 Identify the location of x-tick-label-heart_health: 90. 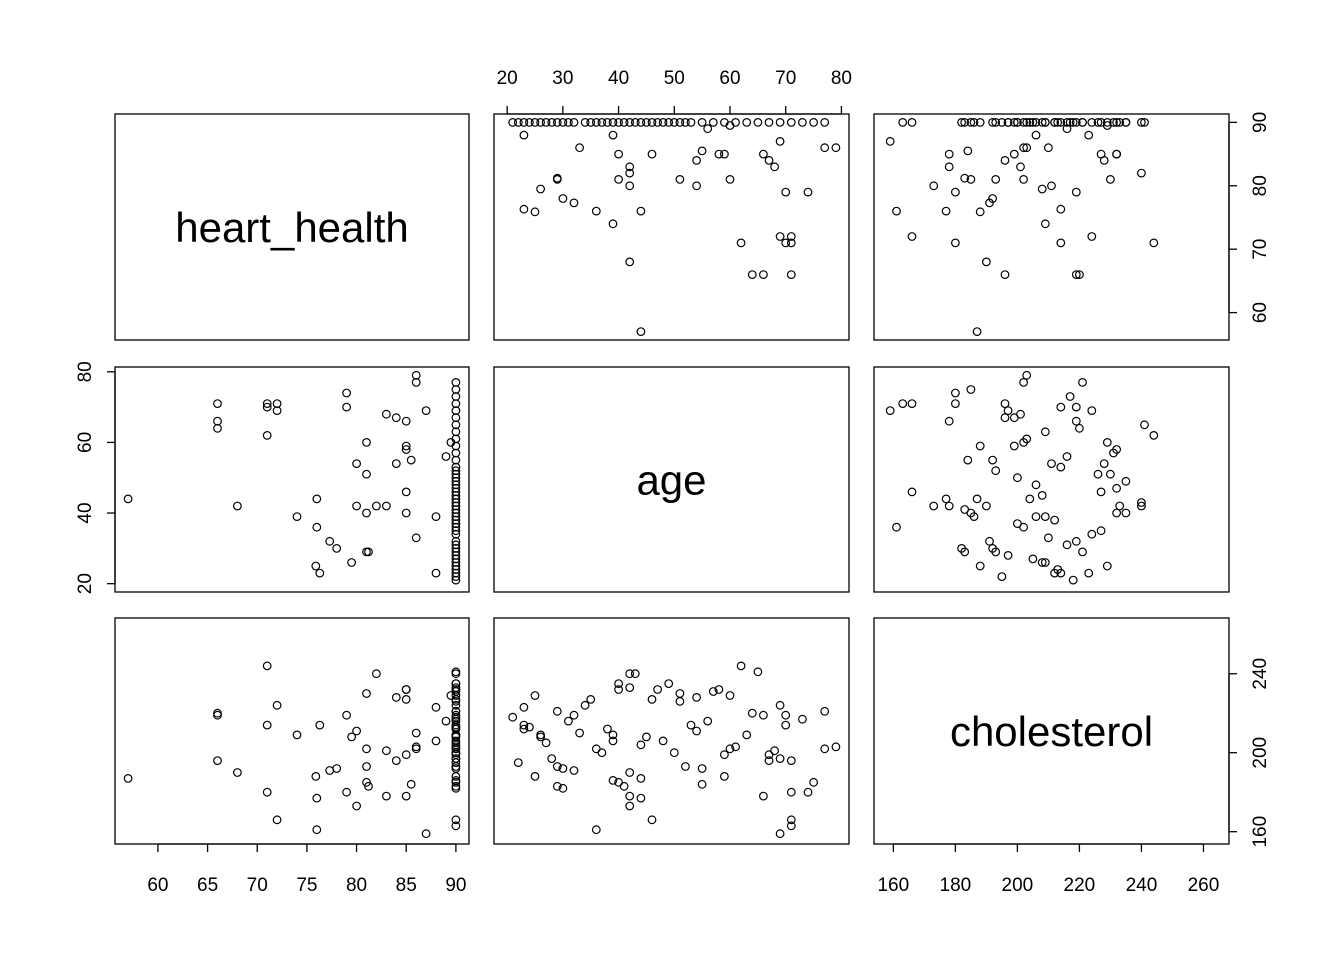
(455, 885).